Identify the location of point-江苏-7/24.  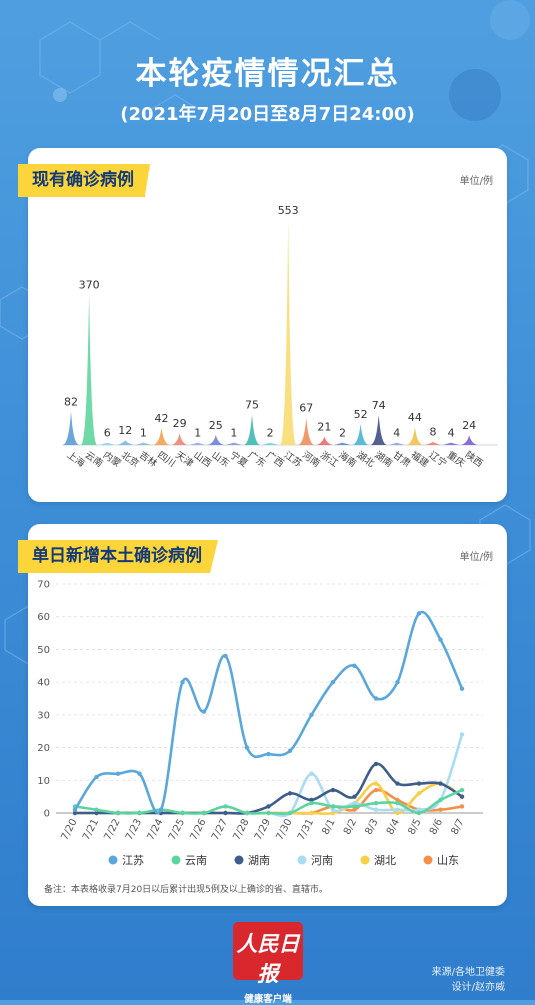
(161, 809).